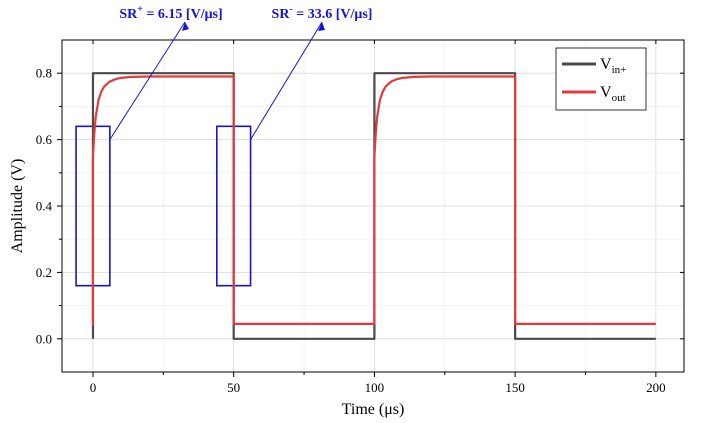 This screenshot has width=702, height=423. I want to click on annotation-value: = 33.6 [V/μs], so click(333, 14).